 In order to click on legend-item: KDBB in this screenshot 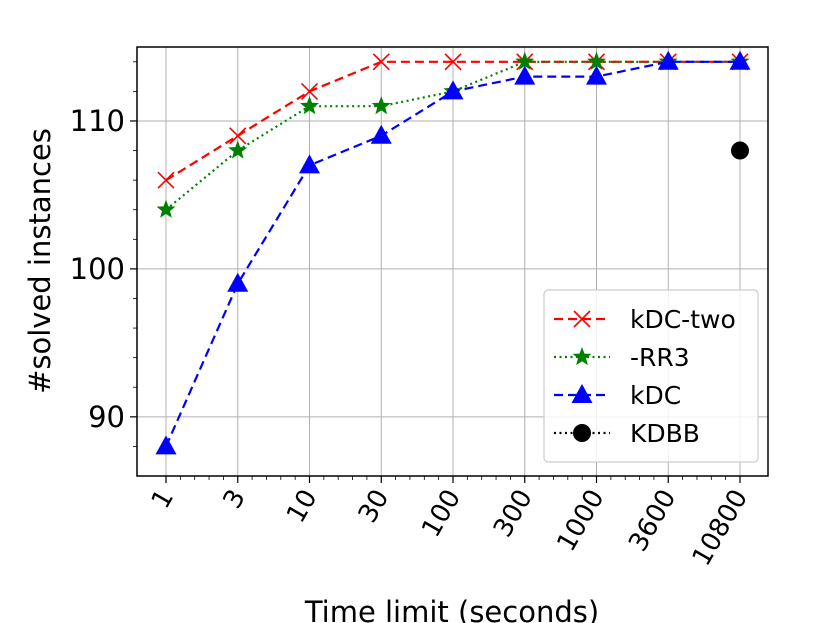, I will do `click(627, 433)`.